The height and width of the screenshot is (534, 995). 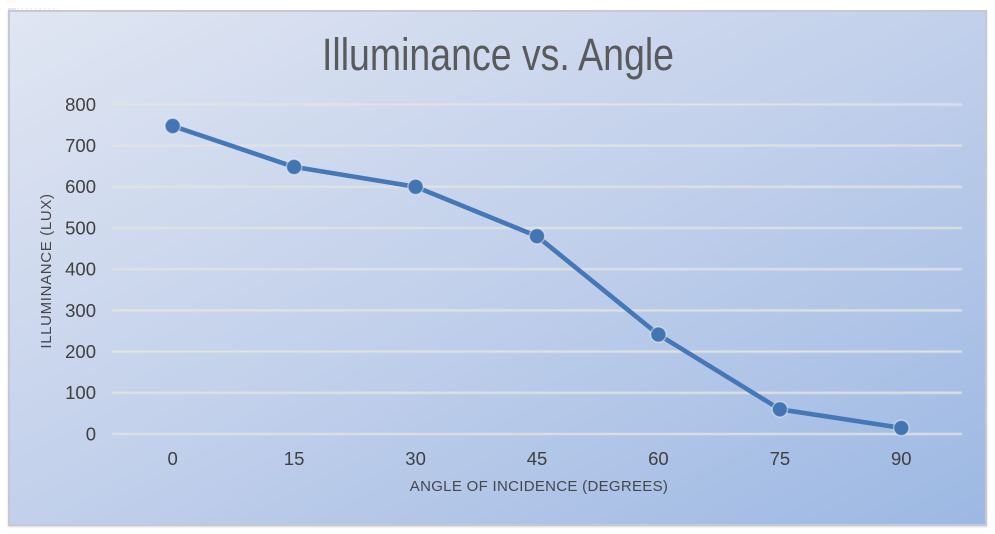 What do you see at coordinates (80, 186) in the screenshot?
I see `svg-text: 600` at bounding box center [80, 186].